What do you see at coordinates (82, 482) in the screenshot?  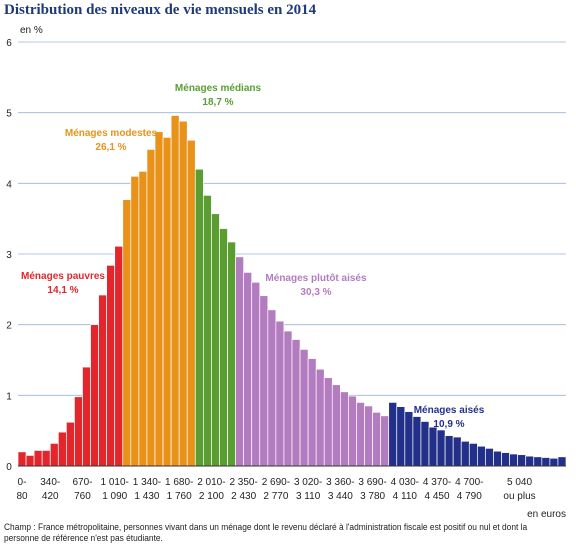 I see `x-tick-label: 670-` at bounding box center [82, 482].